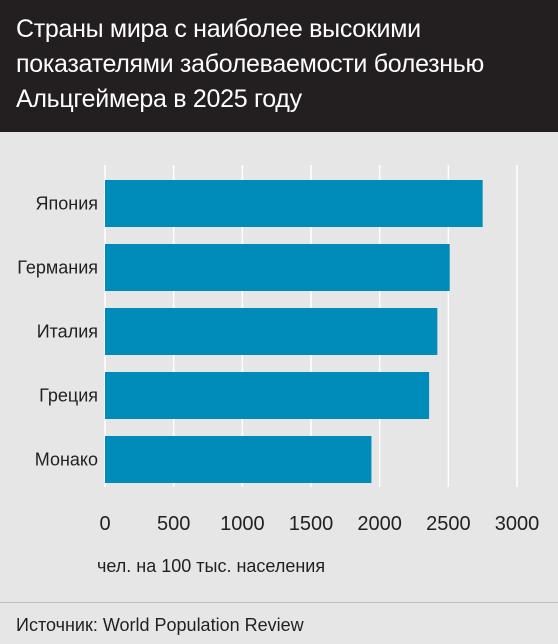 This screenshot has height=644, width=558. I want to click on category-label: Германия, so click(57, 268).